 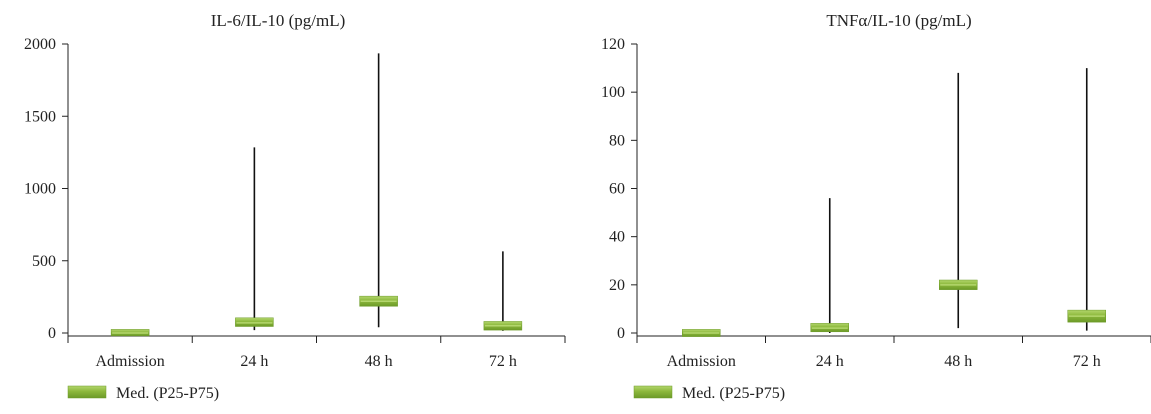 What do you see at coordinates (617, 140) in the screenshot?
I see `y-tick-label: 80` at bounding box center [617, 140].